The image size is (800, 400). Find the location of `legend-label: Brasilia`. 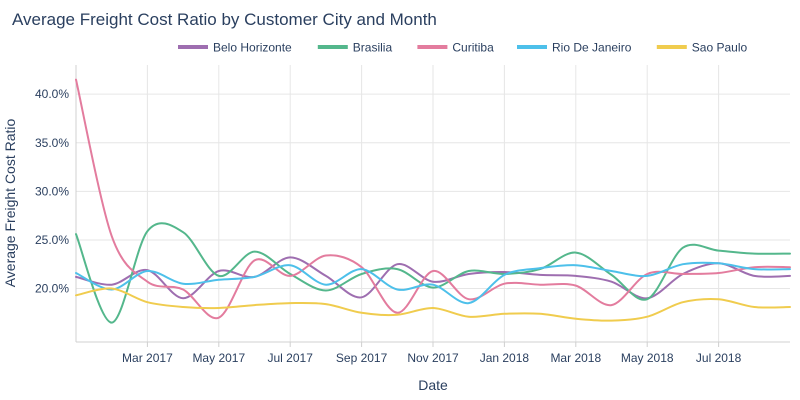

legend-label: Brasilia is located at coordinates (373, 48).